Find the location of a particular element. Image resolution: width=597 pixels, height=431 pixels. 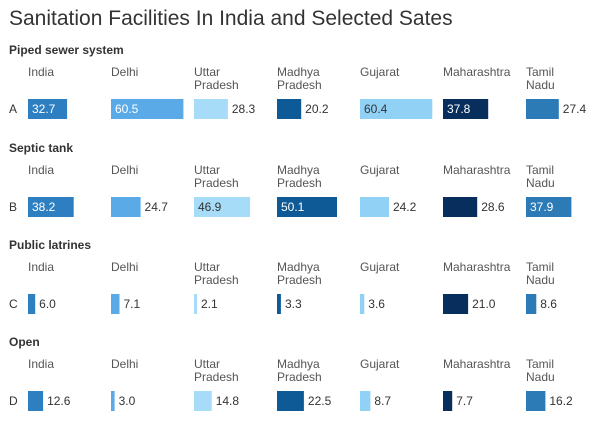

value-label-public-latrines-uttar-pradesh: 2.1 is located at coordinates (209, 304).